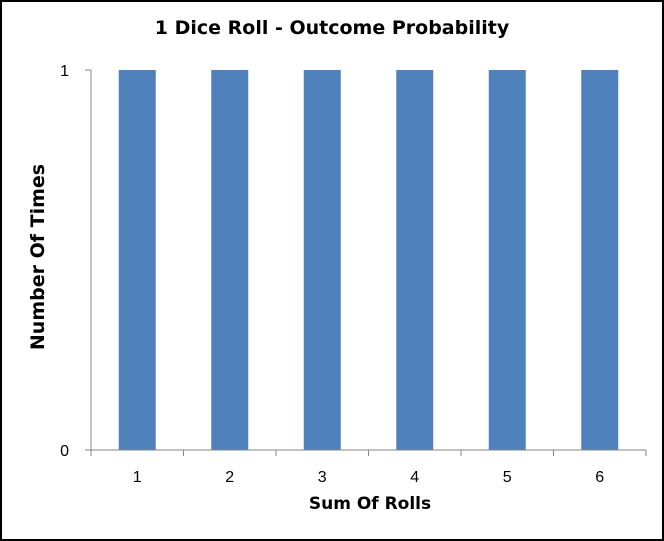 The height and width of the screenshot is (541, 664). Describe the element at coordinates (599, 477) in the screenshot. I see `x-tick-label-6: 6` at that location.